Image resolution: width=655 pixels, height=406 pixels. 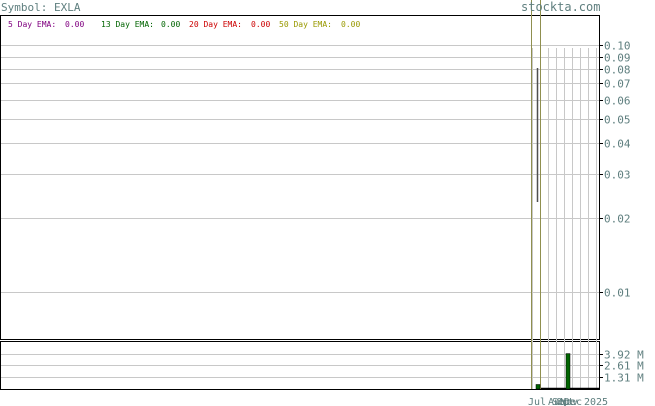 What do you see at coordinates (617, 58) in the screenshot?
I see `price-tick-label: 0.09` at bounding box center [617, 58].